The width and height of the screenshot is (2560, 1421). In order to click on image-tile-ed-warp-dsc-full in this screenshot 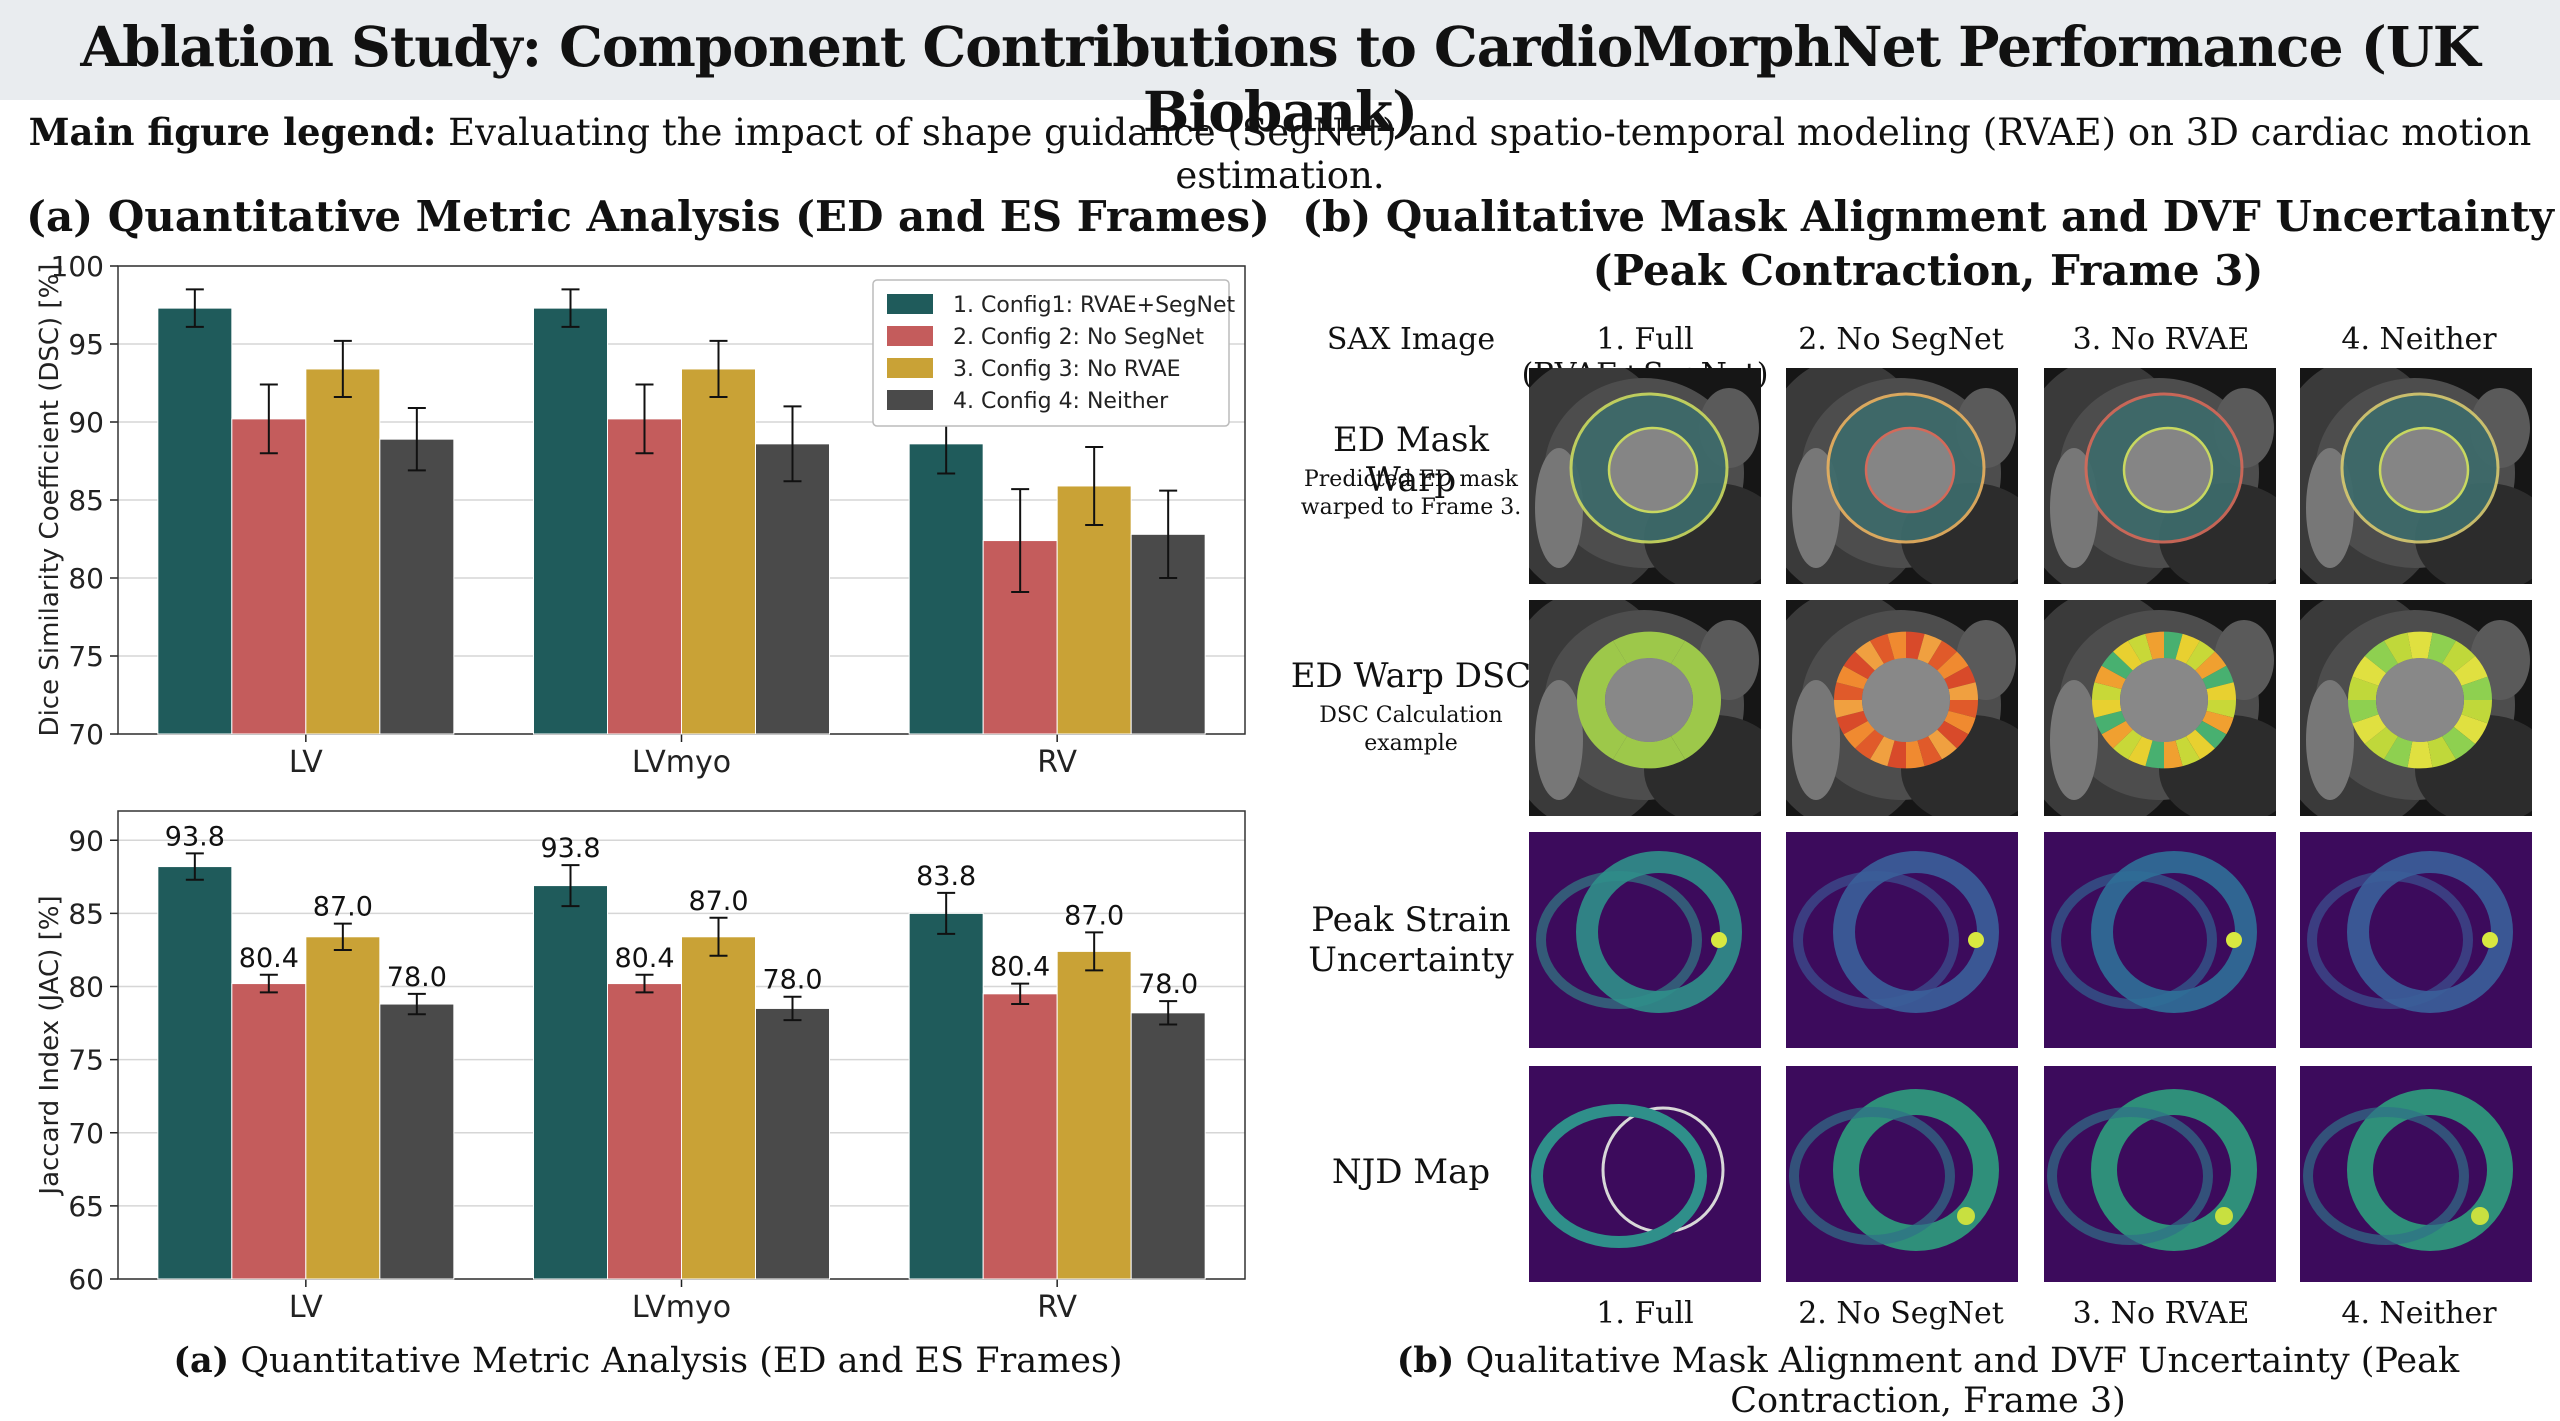, I will do `click(1645, 708)`.